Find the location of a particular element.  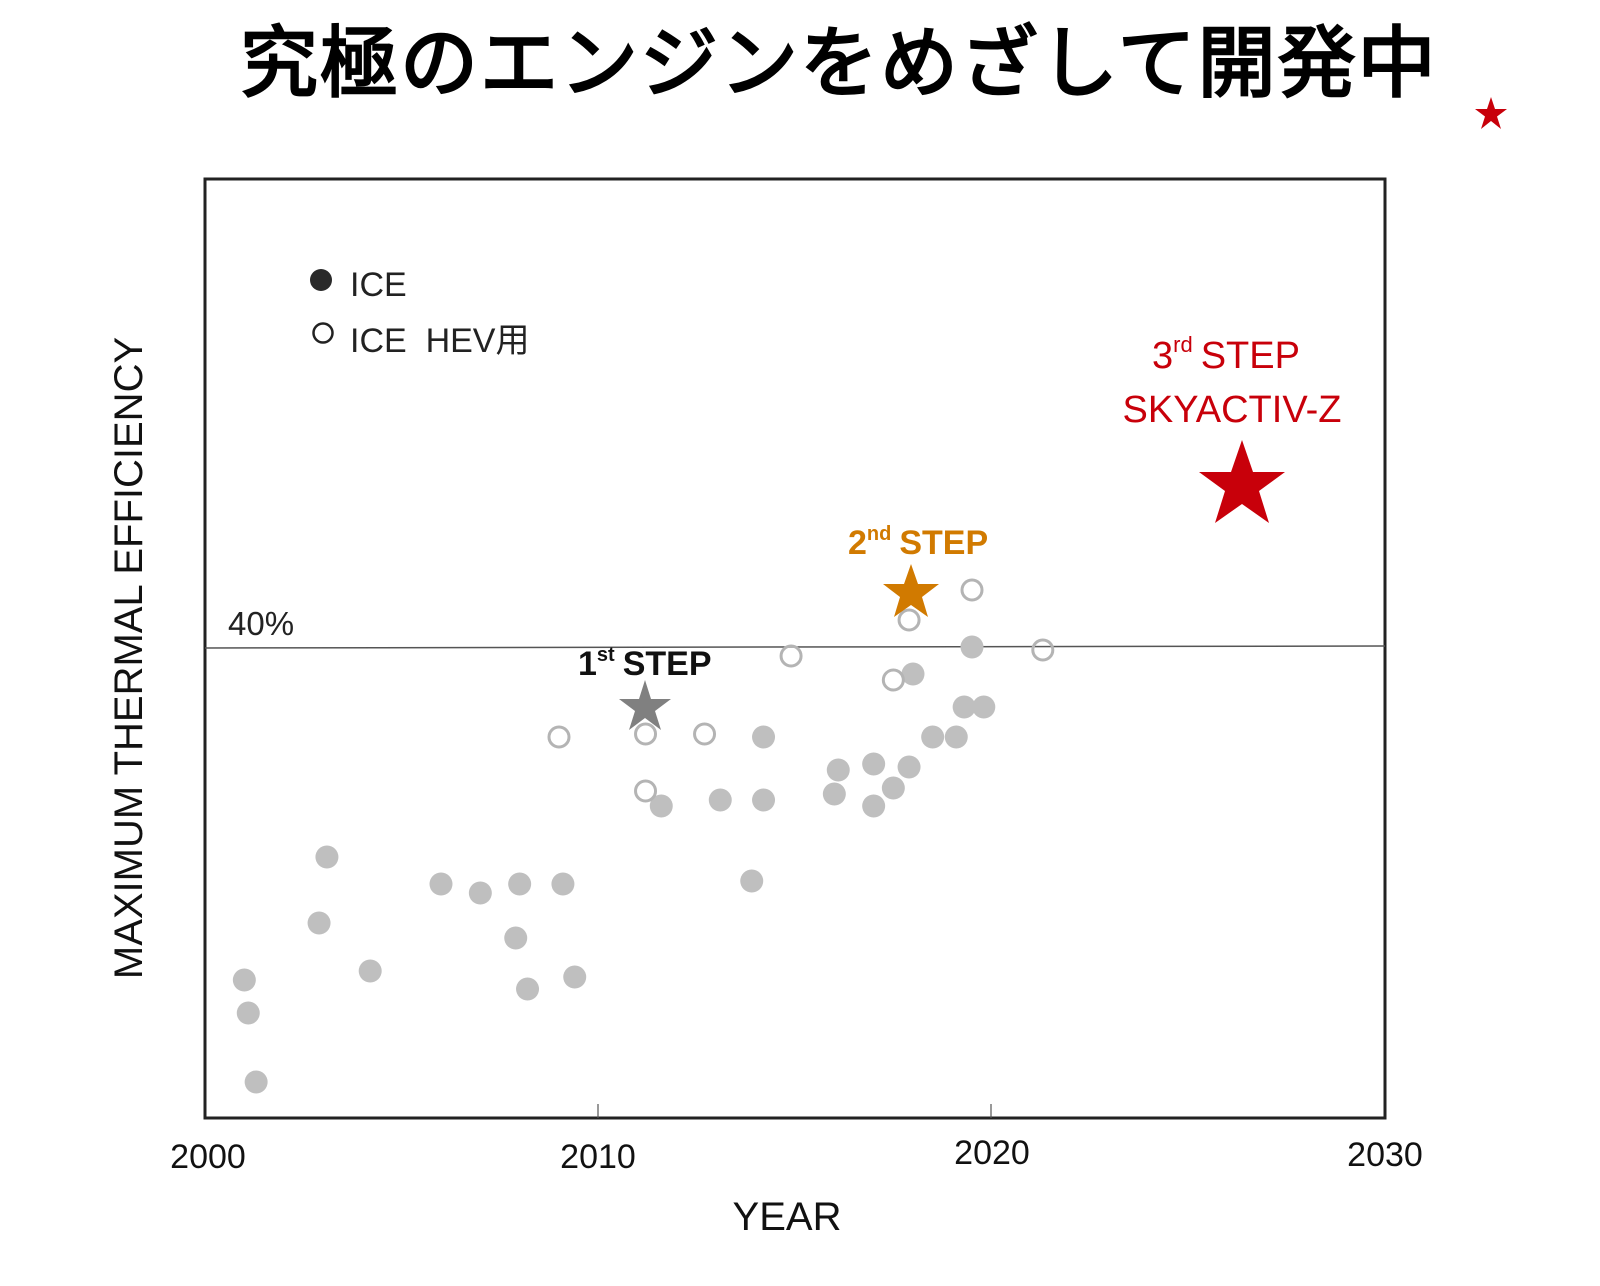

reference-line-label: 40% is located at coordinates (261, 623).